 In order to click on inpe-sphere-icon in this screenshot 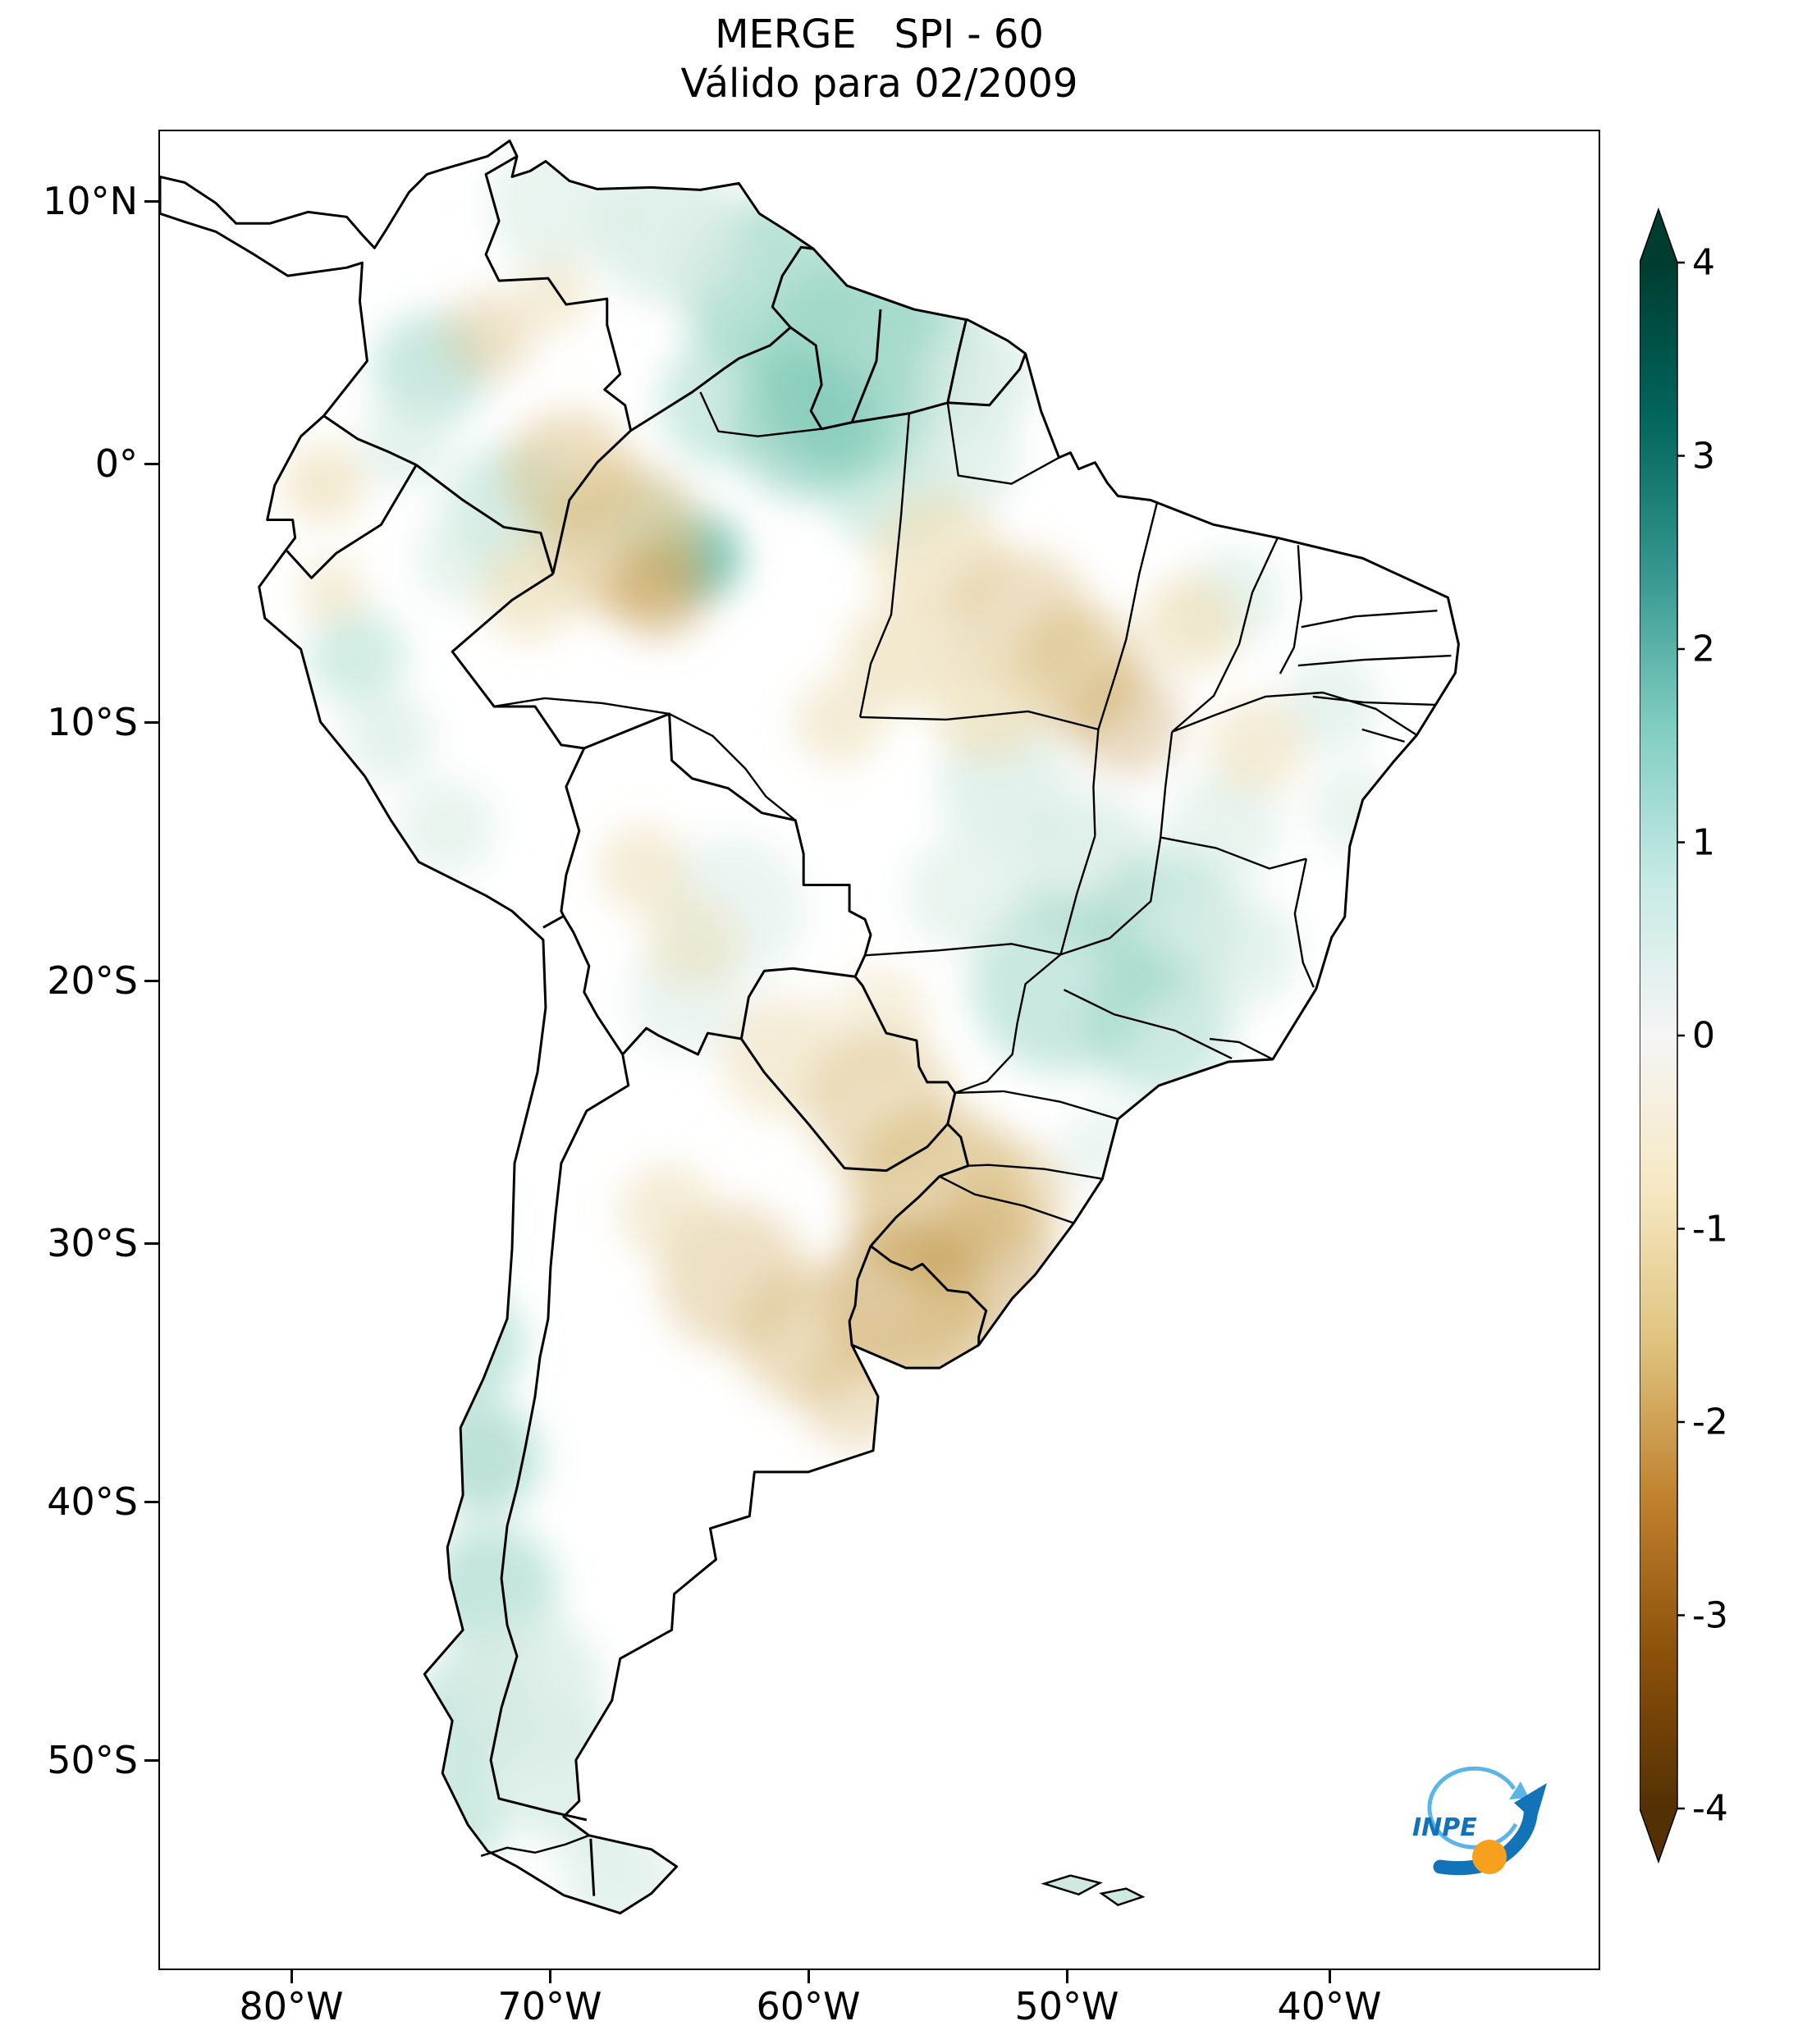, I will do `click(1489, 1857)`.